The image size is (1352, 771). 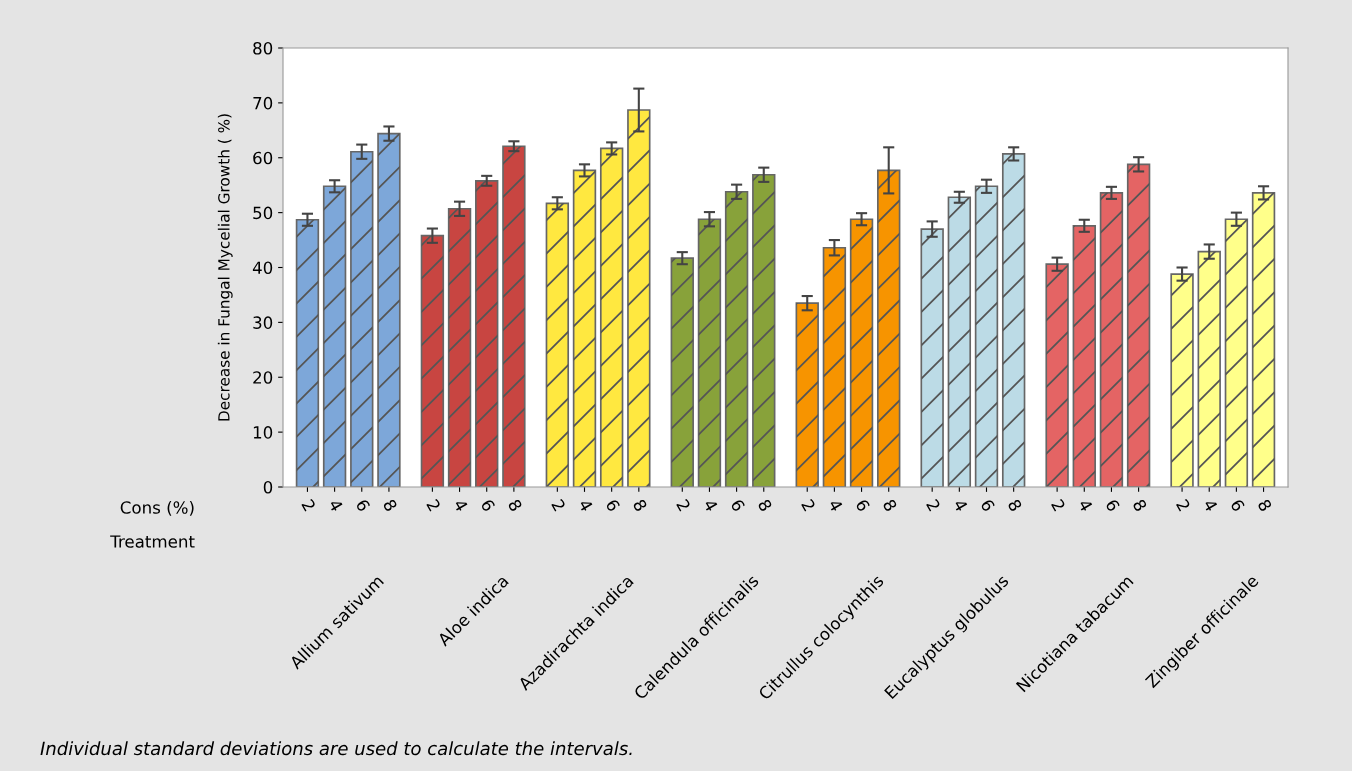 What do you see at coordinates (225, 267) in the screenshot?
I see `y-axis-title: Decrease in Fungal Mycelial Growth ( %)` at bounding box center [225, 267].